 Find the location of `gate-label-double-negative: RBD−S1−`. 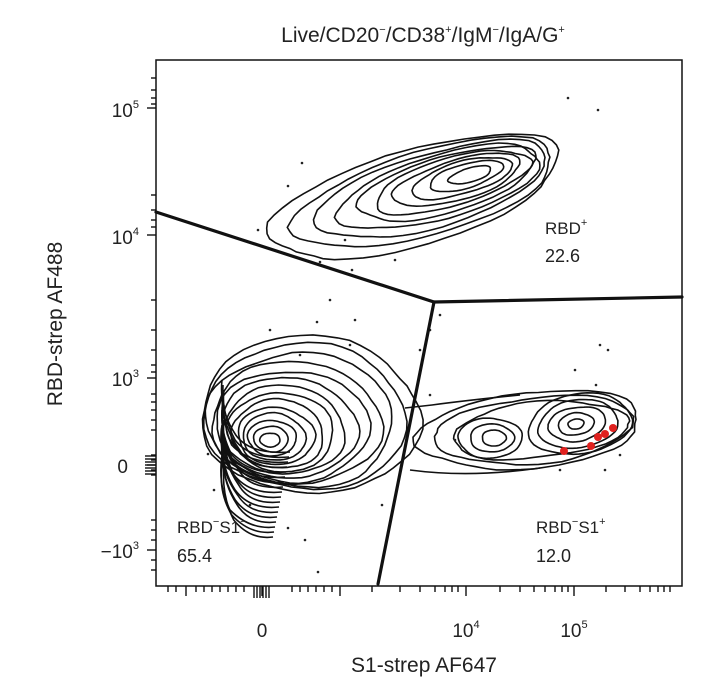

gate-label-double-negative: RBD−S1− is located at coordinates (212, 526).